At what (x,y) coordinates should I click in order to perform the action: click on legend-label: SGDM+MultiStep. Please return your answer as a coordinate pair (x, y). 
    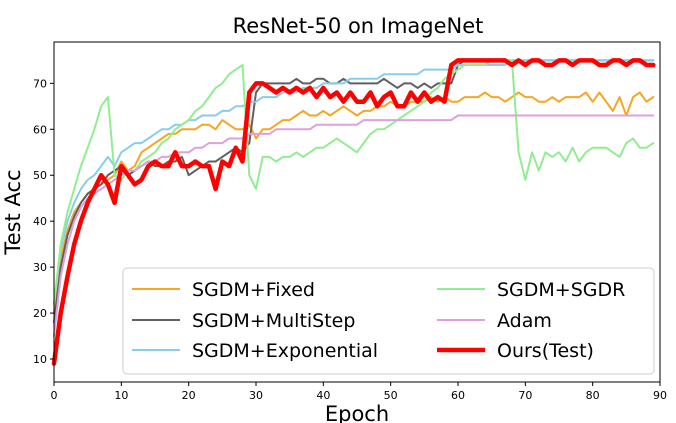
    Looking at the image, I should click on (273, 321).